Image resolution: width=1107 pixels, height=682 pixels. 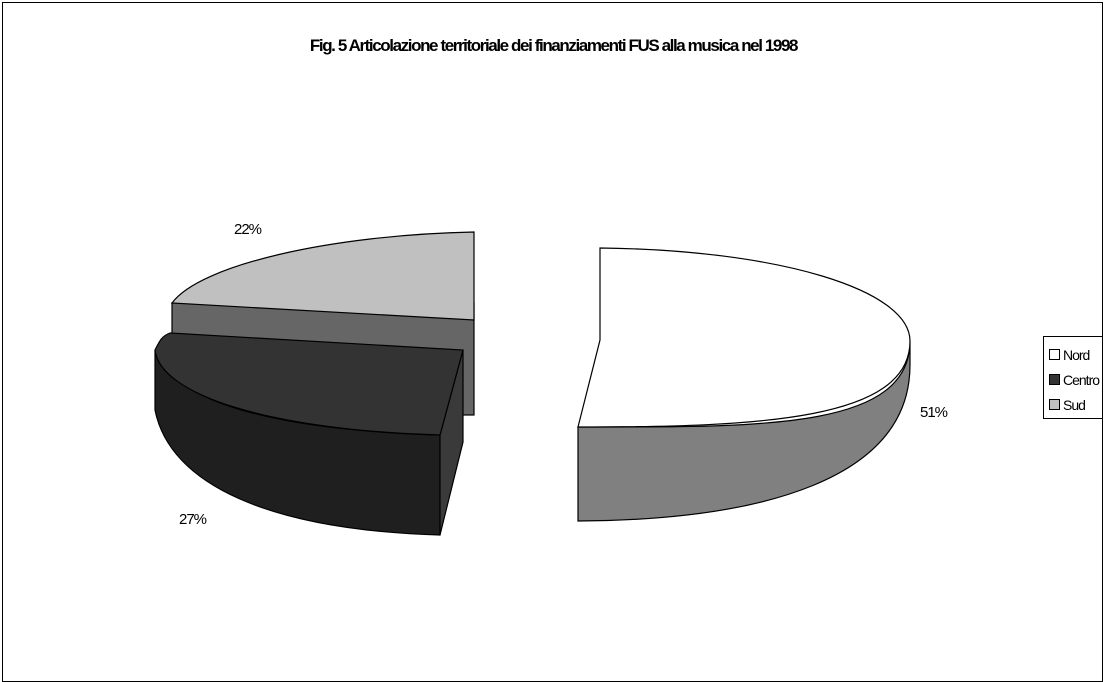 I want to click on legend-swatch-centro, so click(x=1054, y=379).